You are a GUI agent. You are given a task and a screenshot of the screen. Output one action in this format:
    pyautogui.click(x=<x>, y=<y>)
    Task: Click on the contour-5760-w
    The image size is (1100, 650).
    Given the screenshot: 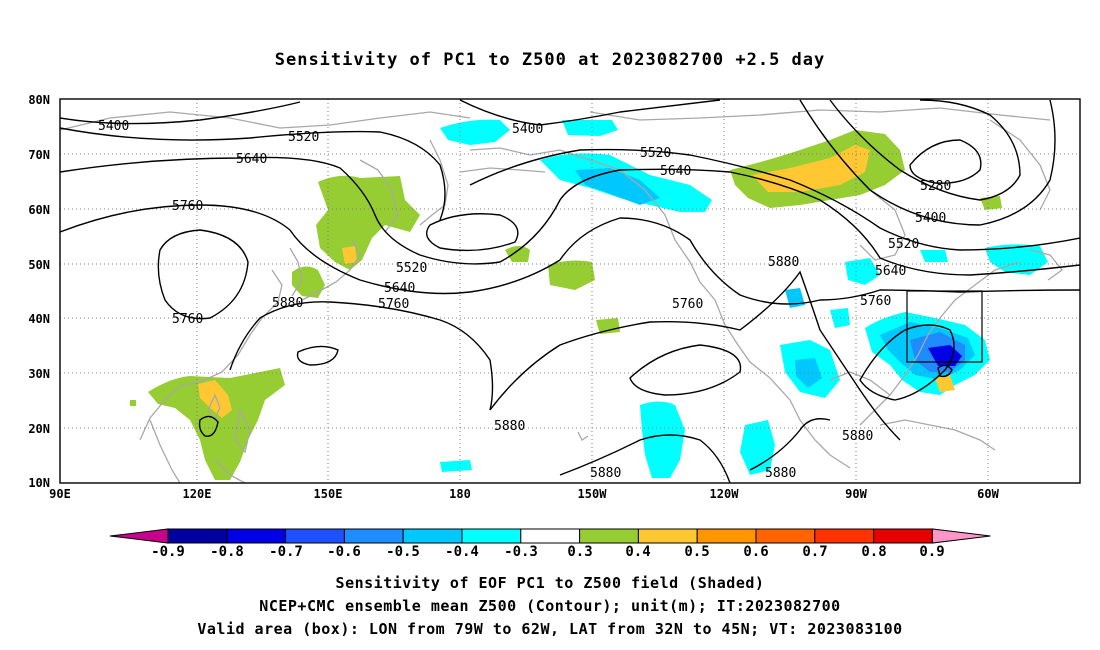 What is the action you would take?
    pyautogui.click(x=310, y=249)
    